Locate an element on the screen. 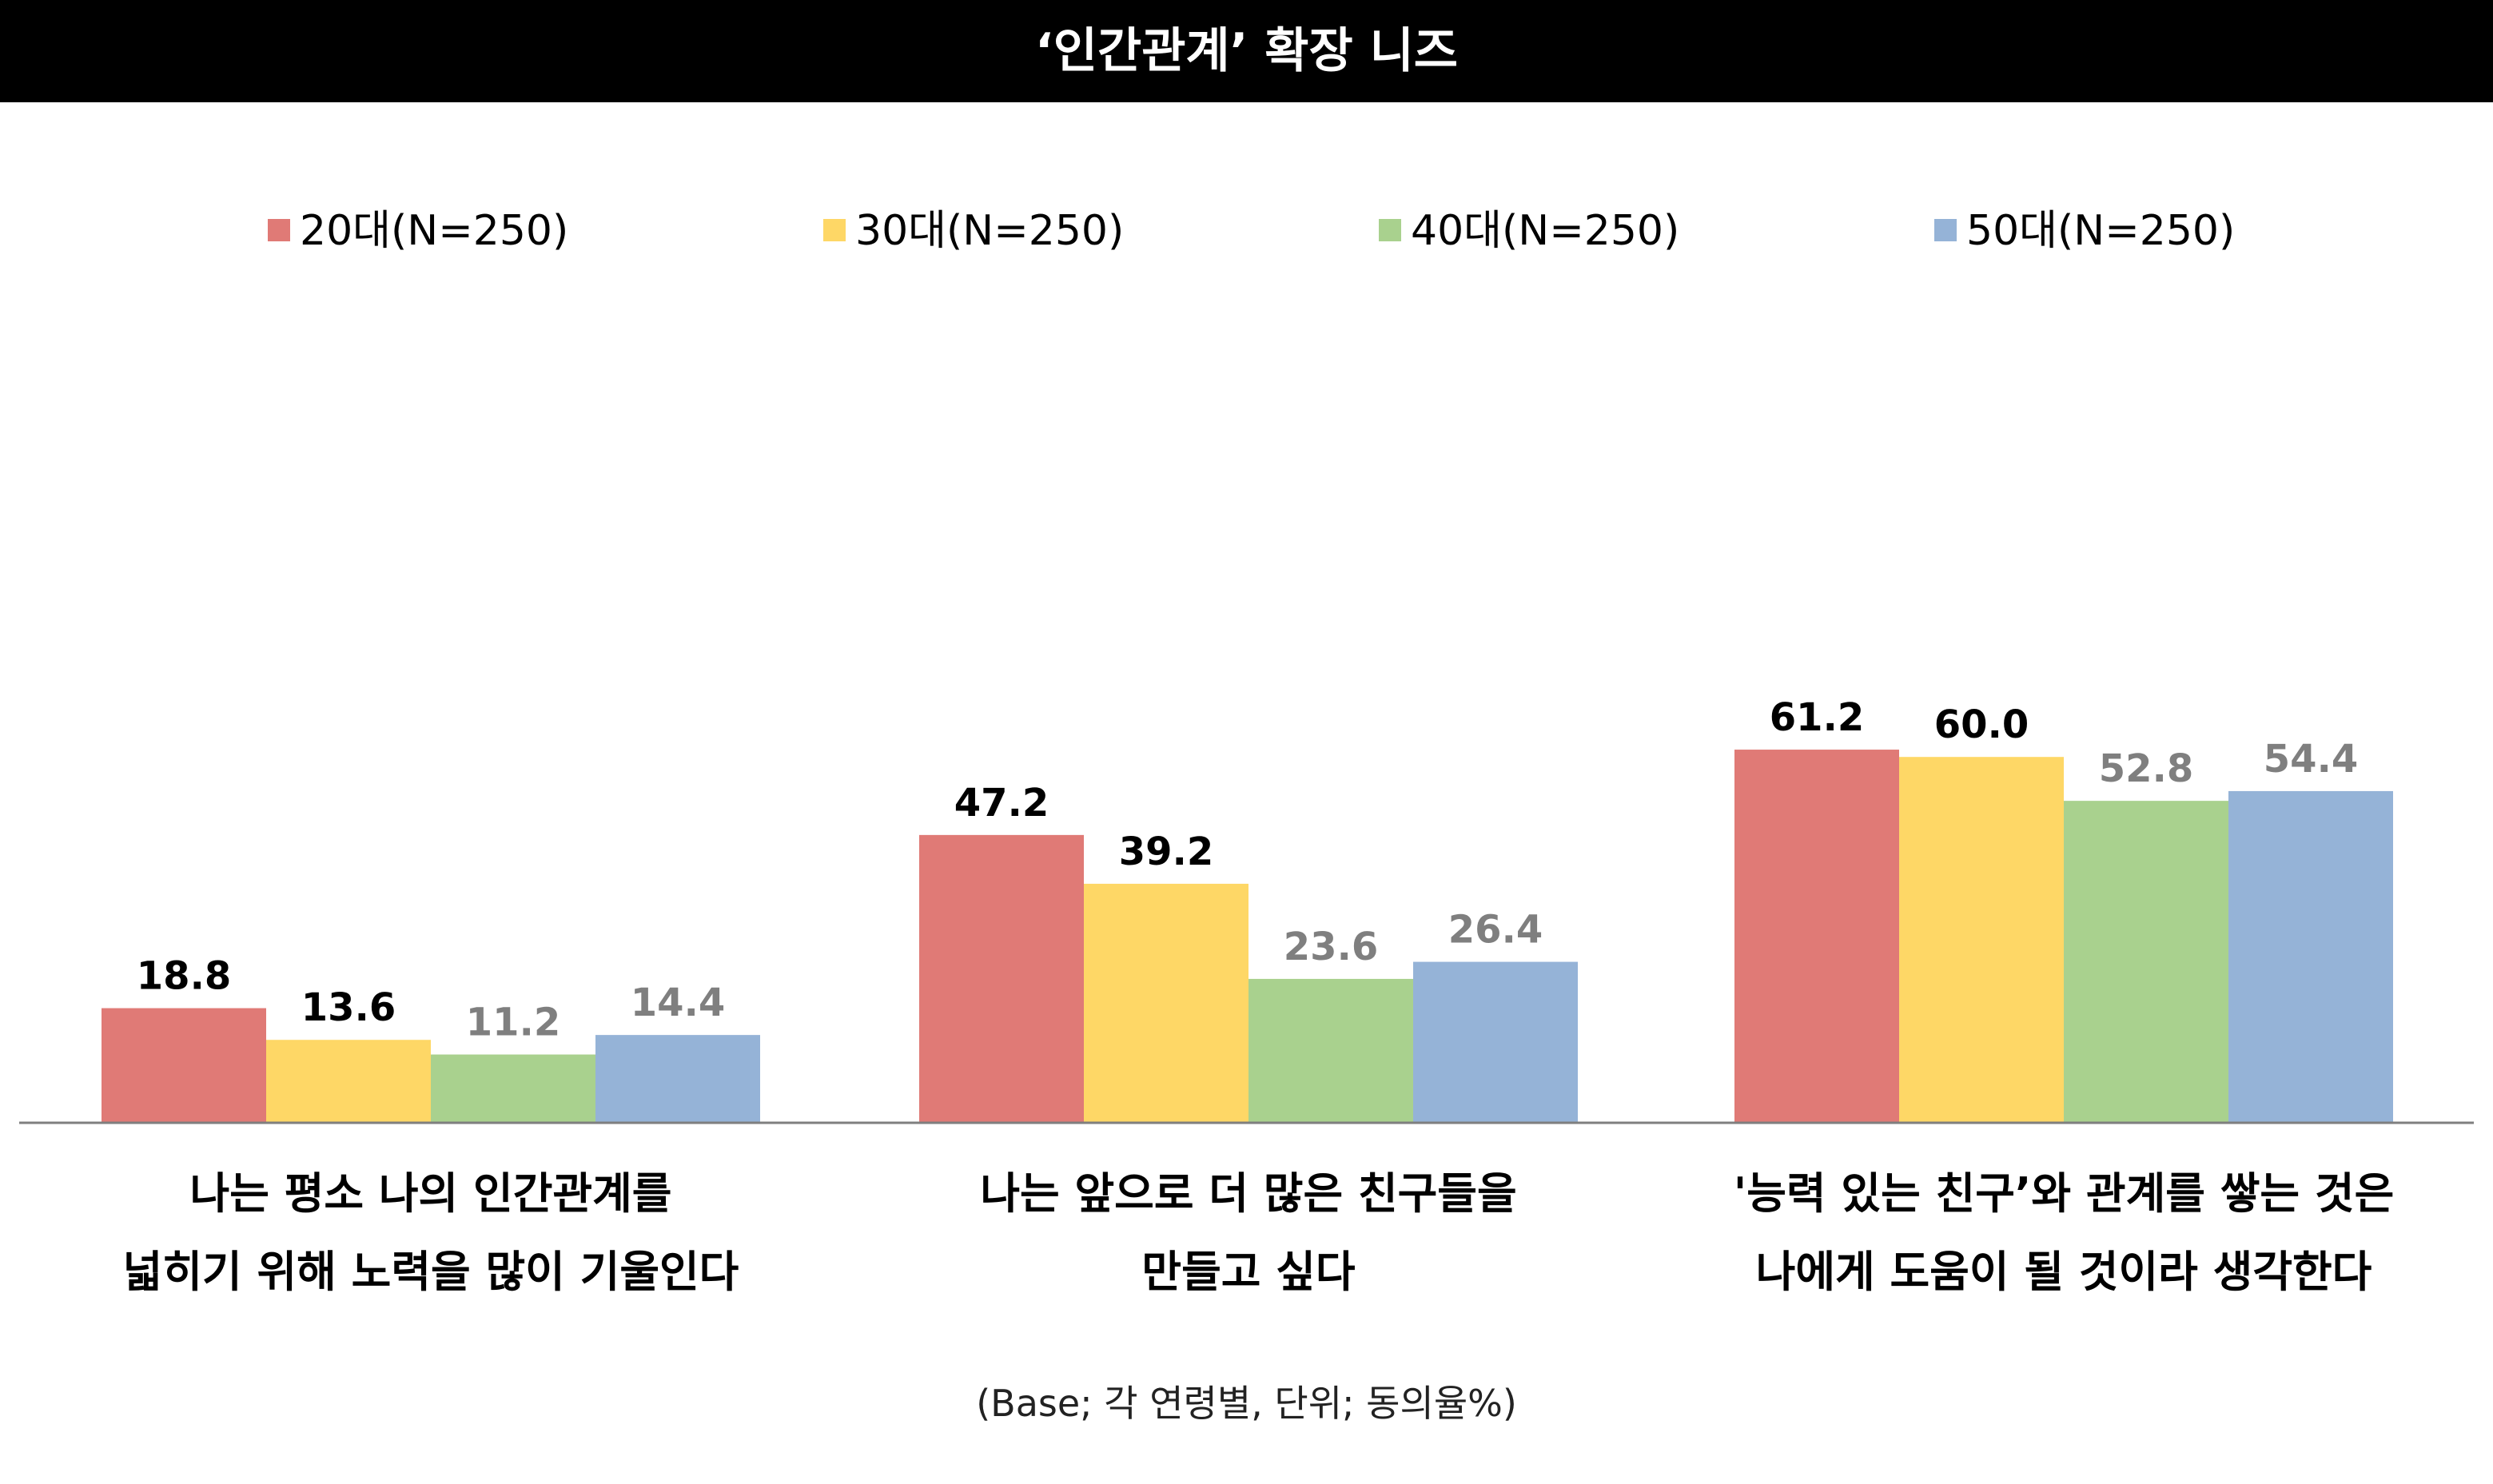 The height and width of the screenshot is (1484, 2493). category-label-2-line-2: 만들고 싶다 is located at coordinates (1248, 1272).